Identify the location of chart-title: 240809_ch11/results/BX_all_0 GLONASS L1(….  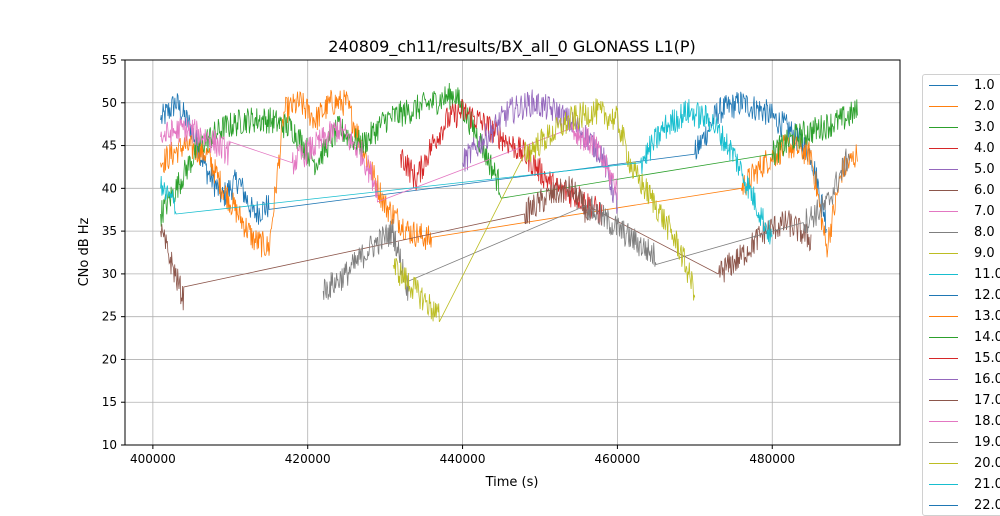
(512, 47).